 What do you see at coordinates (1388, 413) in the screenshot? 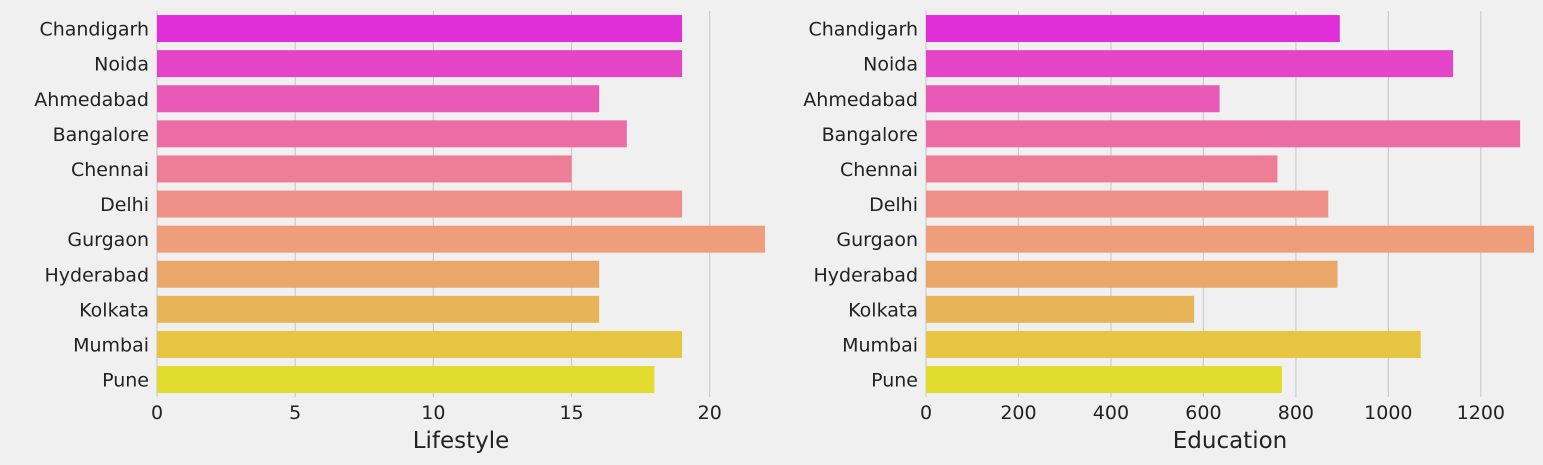
I see `x-tick-label: 1000` at bounding box center [1388, 413].